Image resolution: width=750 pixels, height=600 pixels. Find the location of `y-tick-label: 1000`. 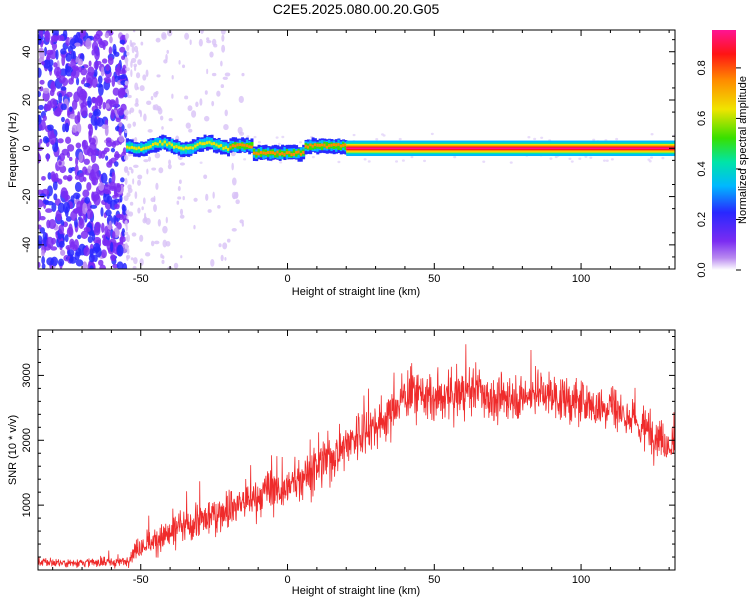

y-tick-label: 1000 is located at coordinates (27, 505).